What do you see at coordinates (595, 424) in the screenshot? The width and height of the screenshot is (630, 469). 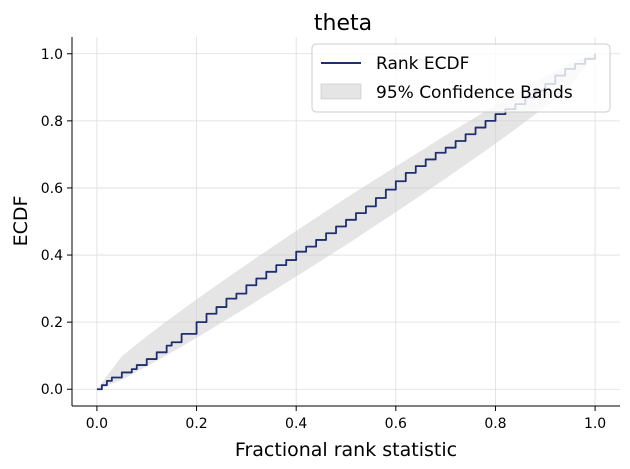 I see `x-tick-label-5: 1.0` at bounding box center [595, 424].